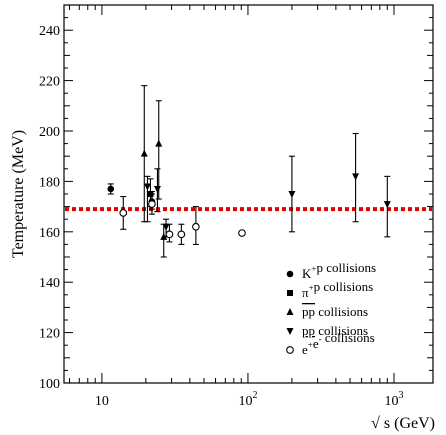 The height and width of the screenshot is (435, 446). What do you see at coordinates (49, 283) in the screenshot?
I see `y-tick-label: 140` at bounding box center [49, 283].